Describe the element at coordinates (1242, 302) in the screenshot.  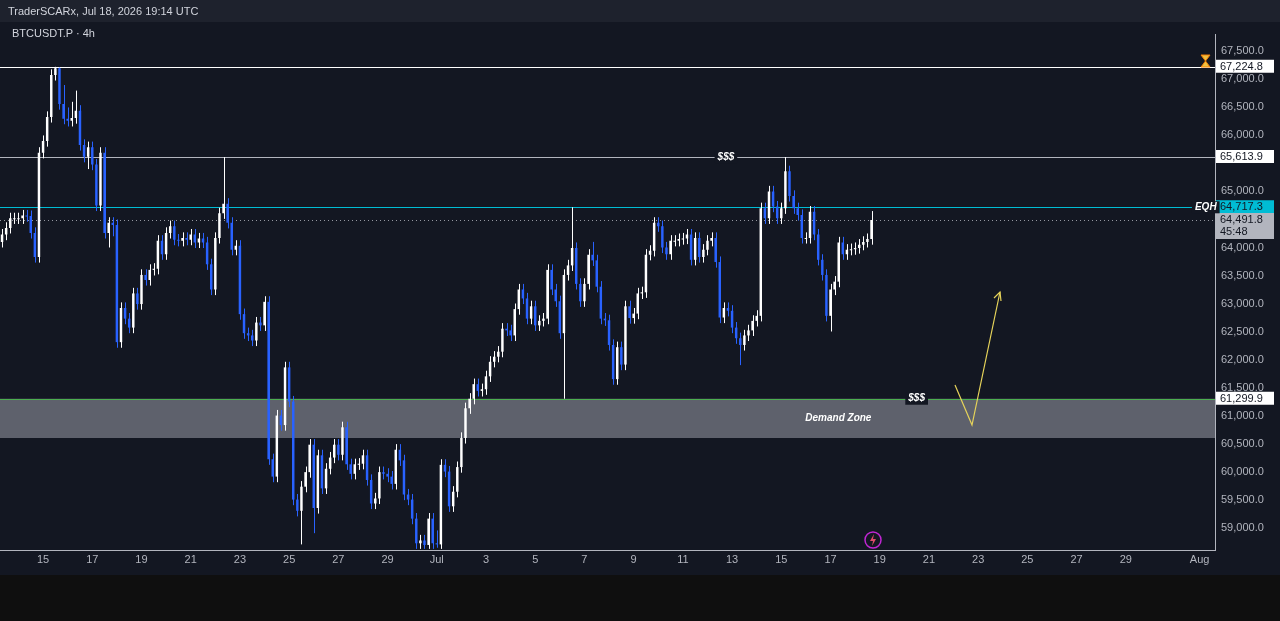
I see `y-tick-label: 63,000.0` at that location.